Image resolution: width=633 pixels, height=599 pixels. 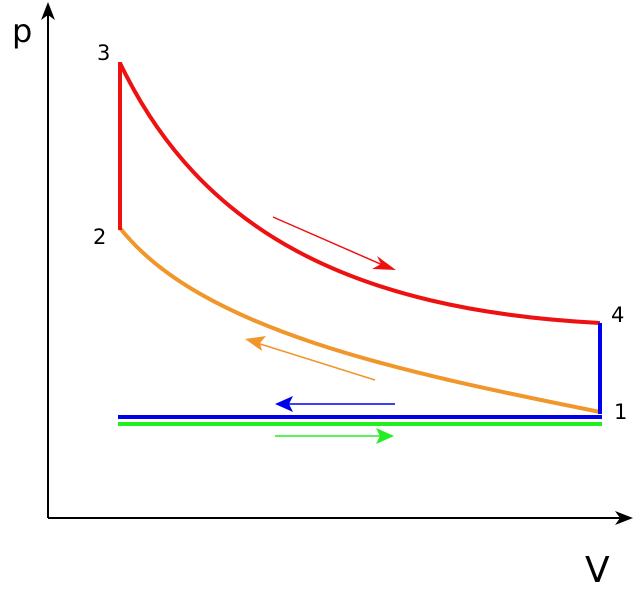 I want to click on point-label: 1, so click(x=620, y=412).